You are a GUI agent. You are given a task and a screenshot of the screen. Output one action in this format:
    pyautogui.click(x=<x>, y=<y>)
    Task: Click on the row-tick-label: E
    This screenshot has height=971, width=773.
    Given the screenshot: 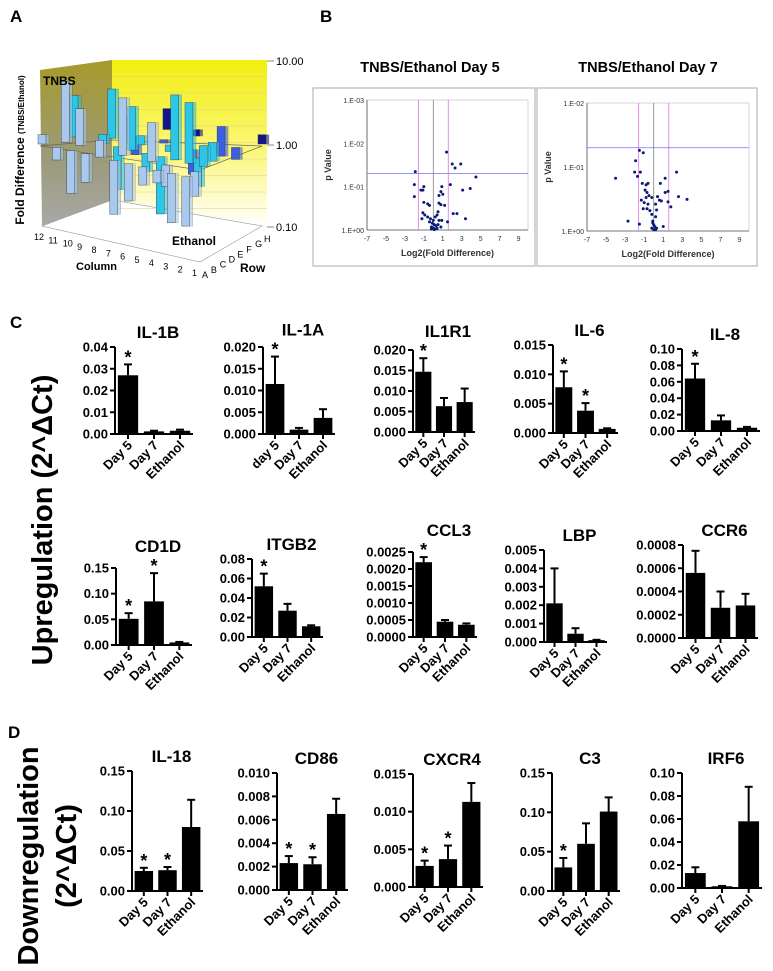 What is the action you would take?
    pyautogui.click(x=240, y=254)
    